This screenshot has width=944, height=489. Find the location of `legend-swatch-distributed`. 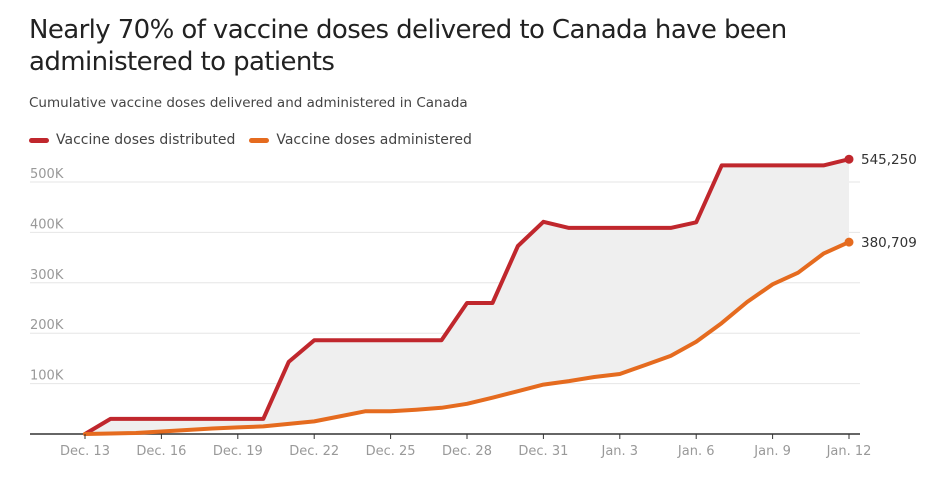

legend-swatch-distributed is located at coordinates (39, 140).